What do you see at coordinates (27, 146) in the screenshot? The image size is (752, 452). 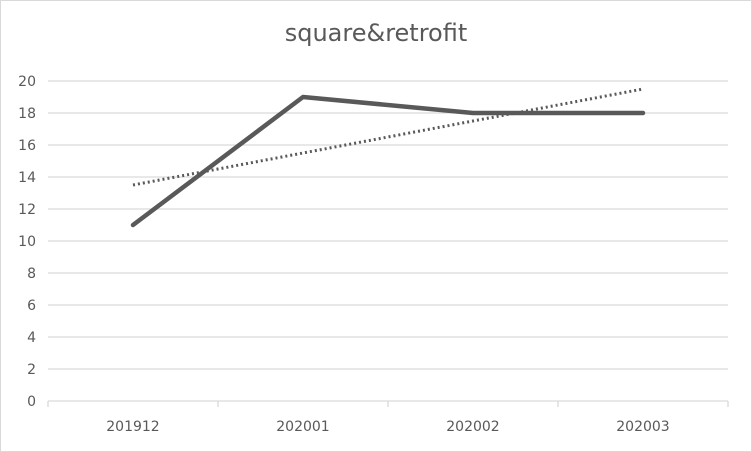 I see `y-tick-label: 16` at bounding box center [27, 146].